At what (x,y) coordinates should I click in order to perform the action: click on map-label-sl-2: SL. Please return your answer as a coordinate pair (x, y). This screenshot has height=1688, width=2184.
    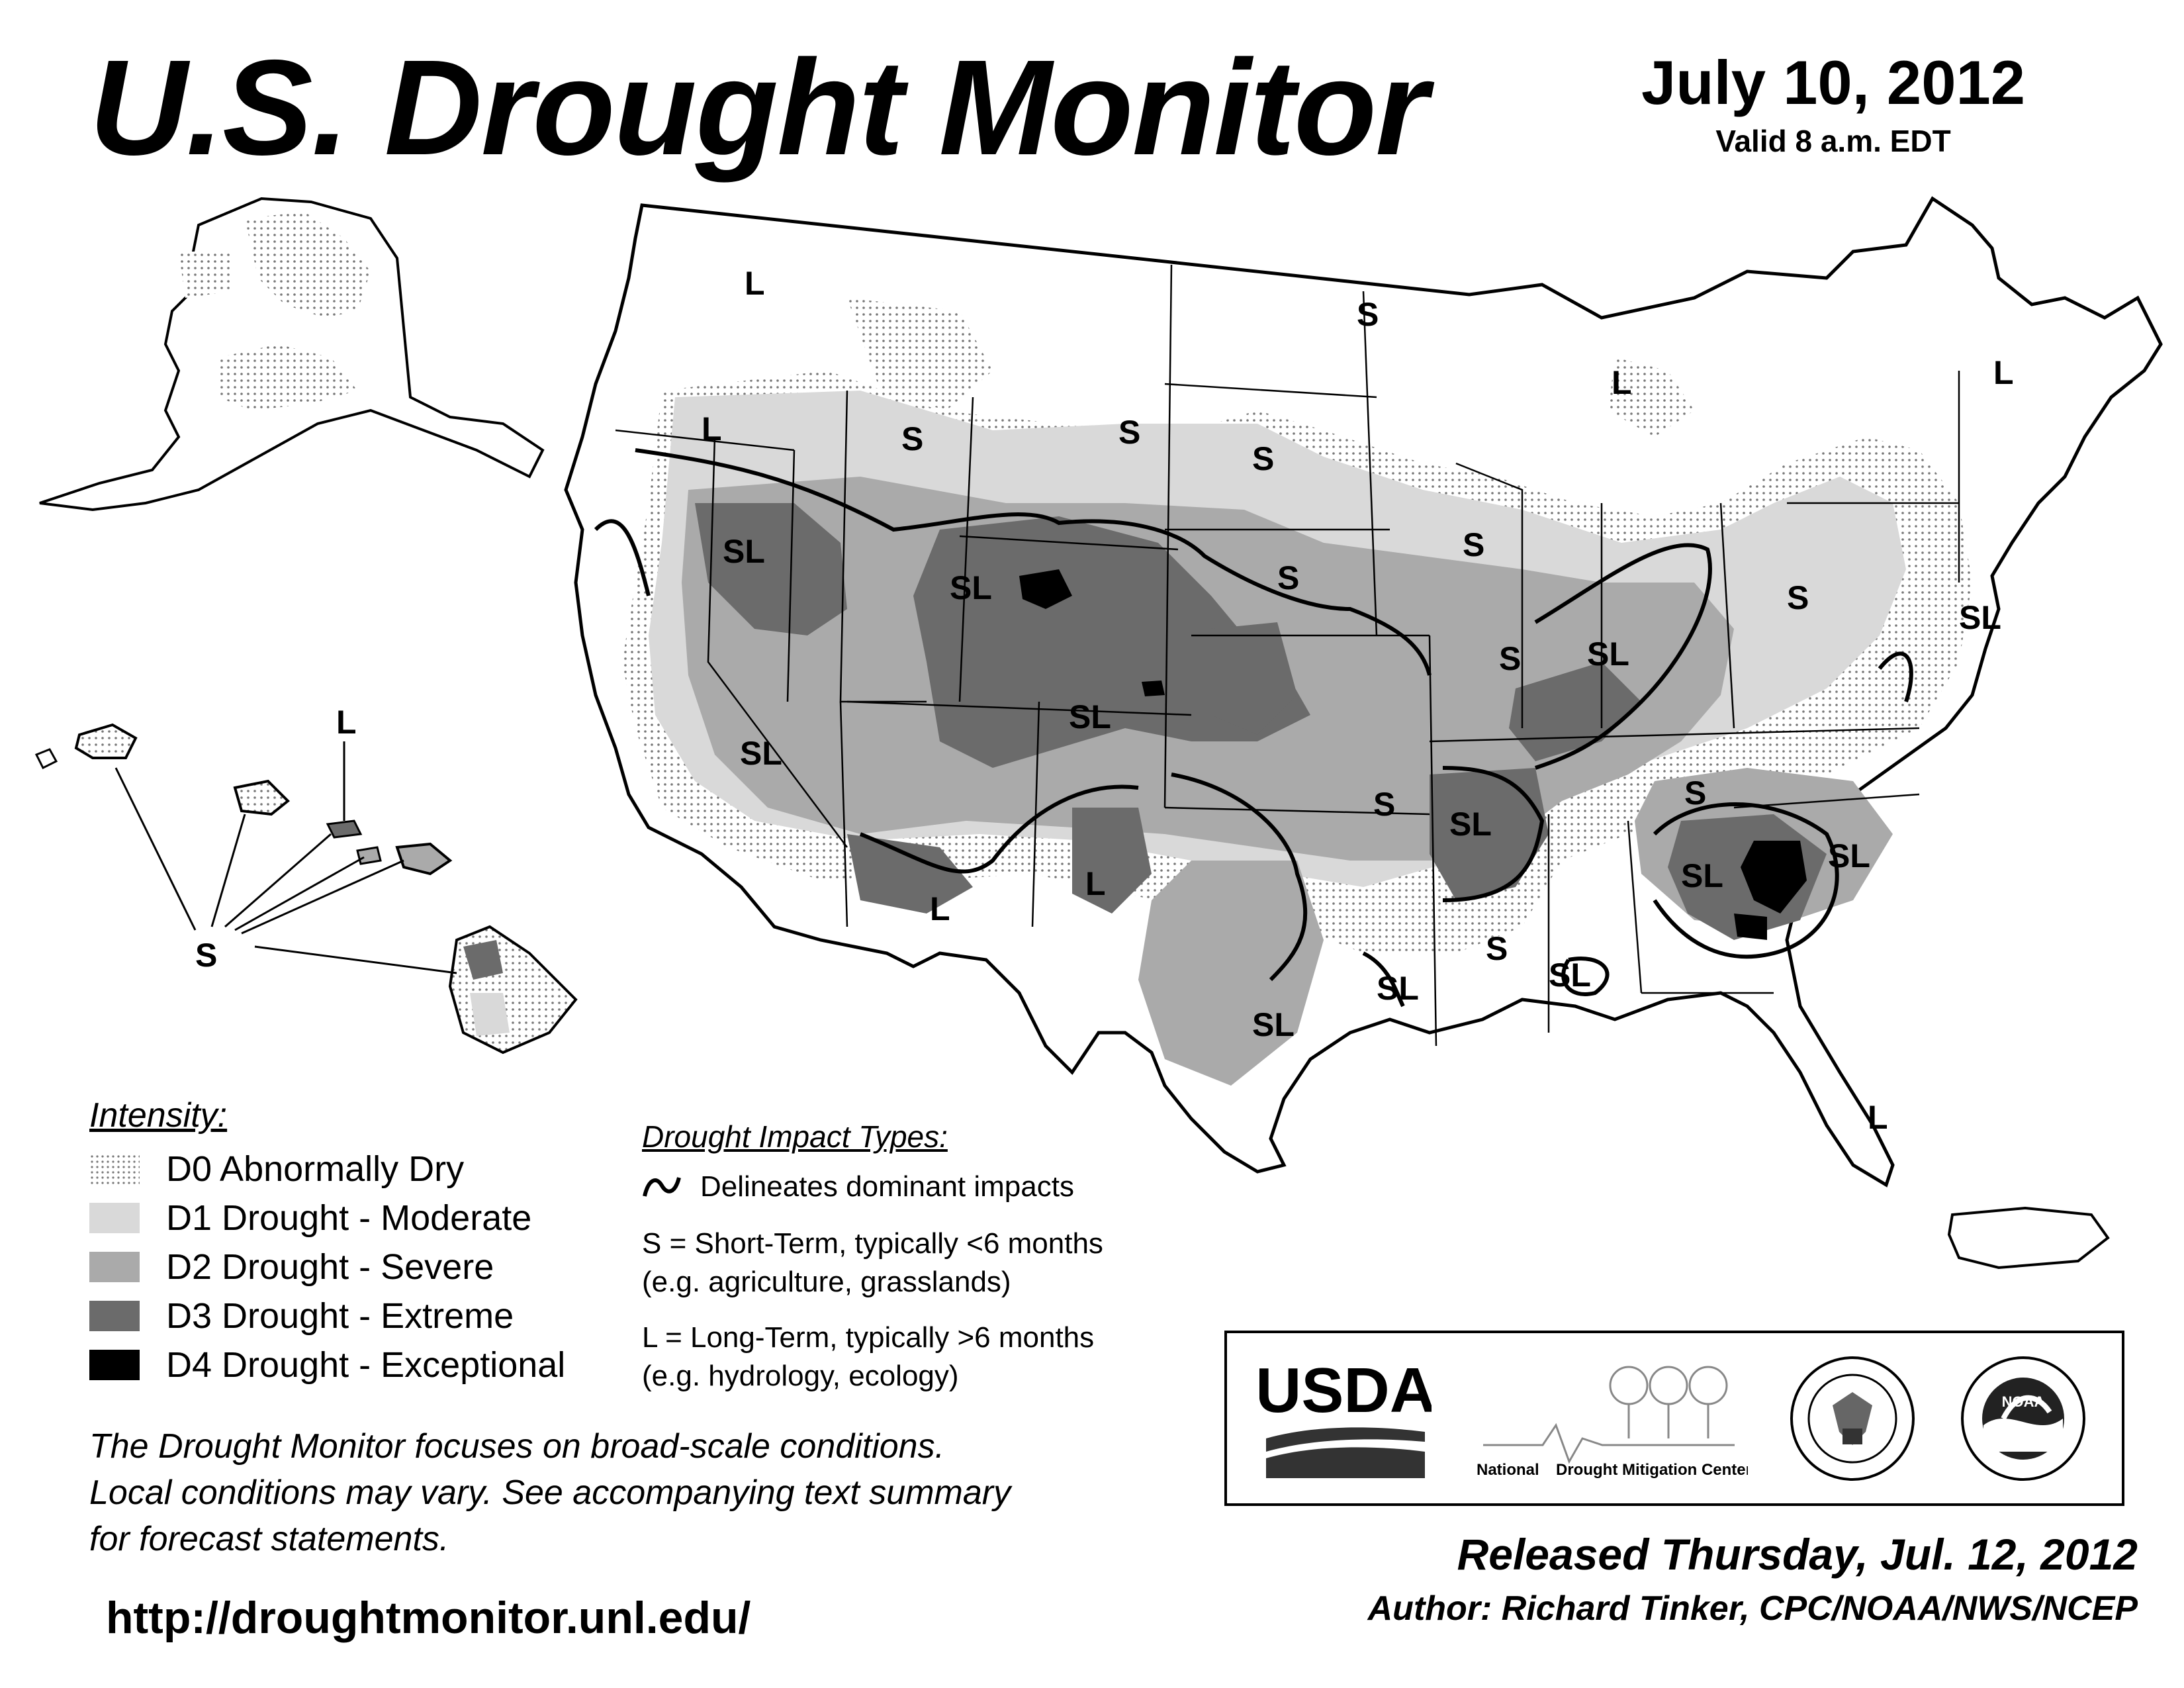
    Looking at the image, I should click on (971, 587).